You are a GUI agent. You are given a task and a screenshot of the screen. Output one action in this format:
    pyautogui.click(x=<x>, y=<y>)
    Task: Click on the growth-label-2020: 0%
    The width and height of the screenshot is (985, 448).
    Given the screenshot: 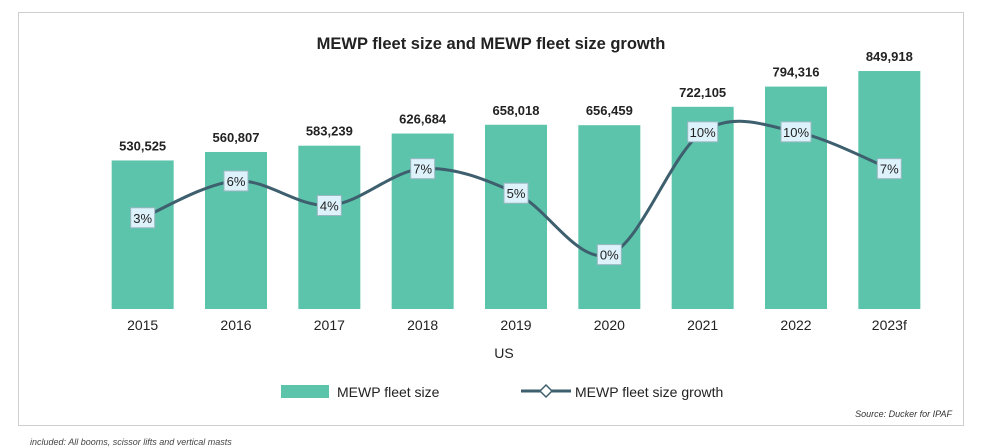 What is the action you would take?
    pyautogui.click(x=609, y=255)
    